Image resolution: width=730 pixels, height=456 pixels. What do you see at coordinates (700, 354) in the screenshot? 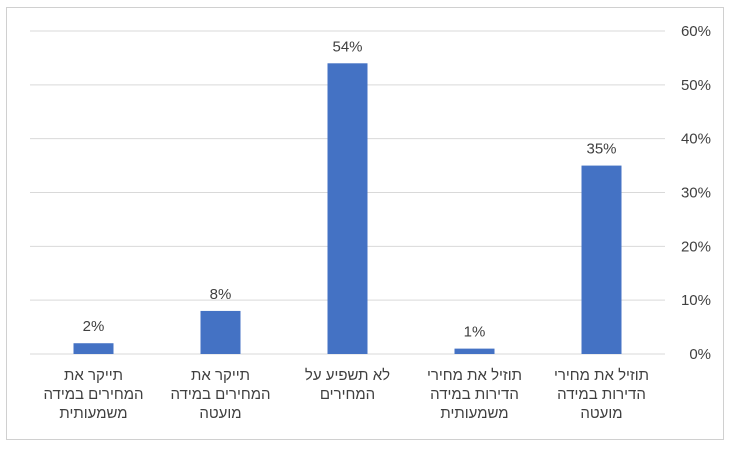
I see `y-tick-label: 0%` at bounding box center [700, 354].